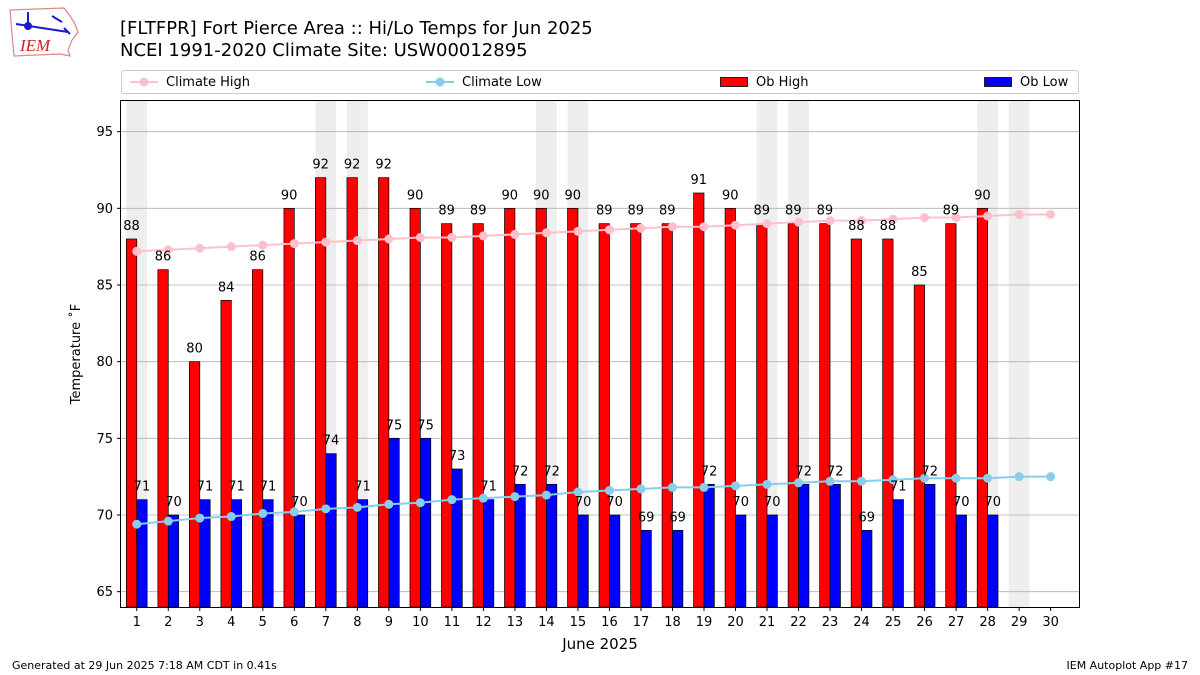 The height and width of the screenshot is (675, 1200). What do you see at coordinates (35, 45) in the screenshot?
I see `logo-text: IEM` at bounding box center [35, 45].